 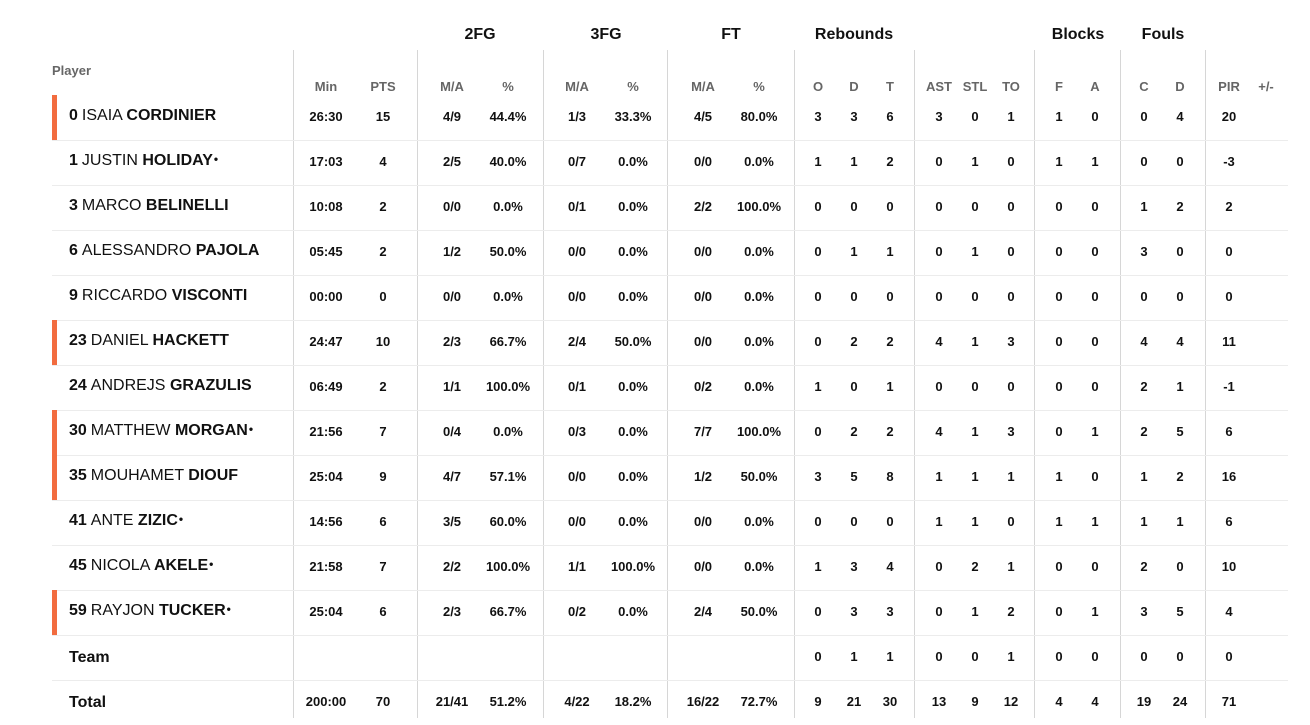 I want to click on stat-cell: 7, so click(x=383, y=431).